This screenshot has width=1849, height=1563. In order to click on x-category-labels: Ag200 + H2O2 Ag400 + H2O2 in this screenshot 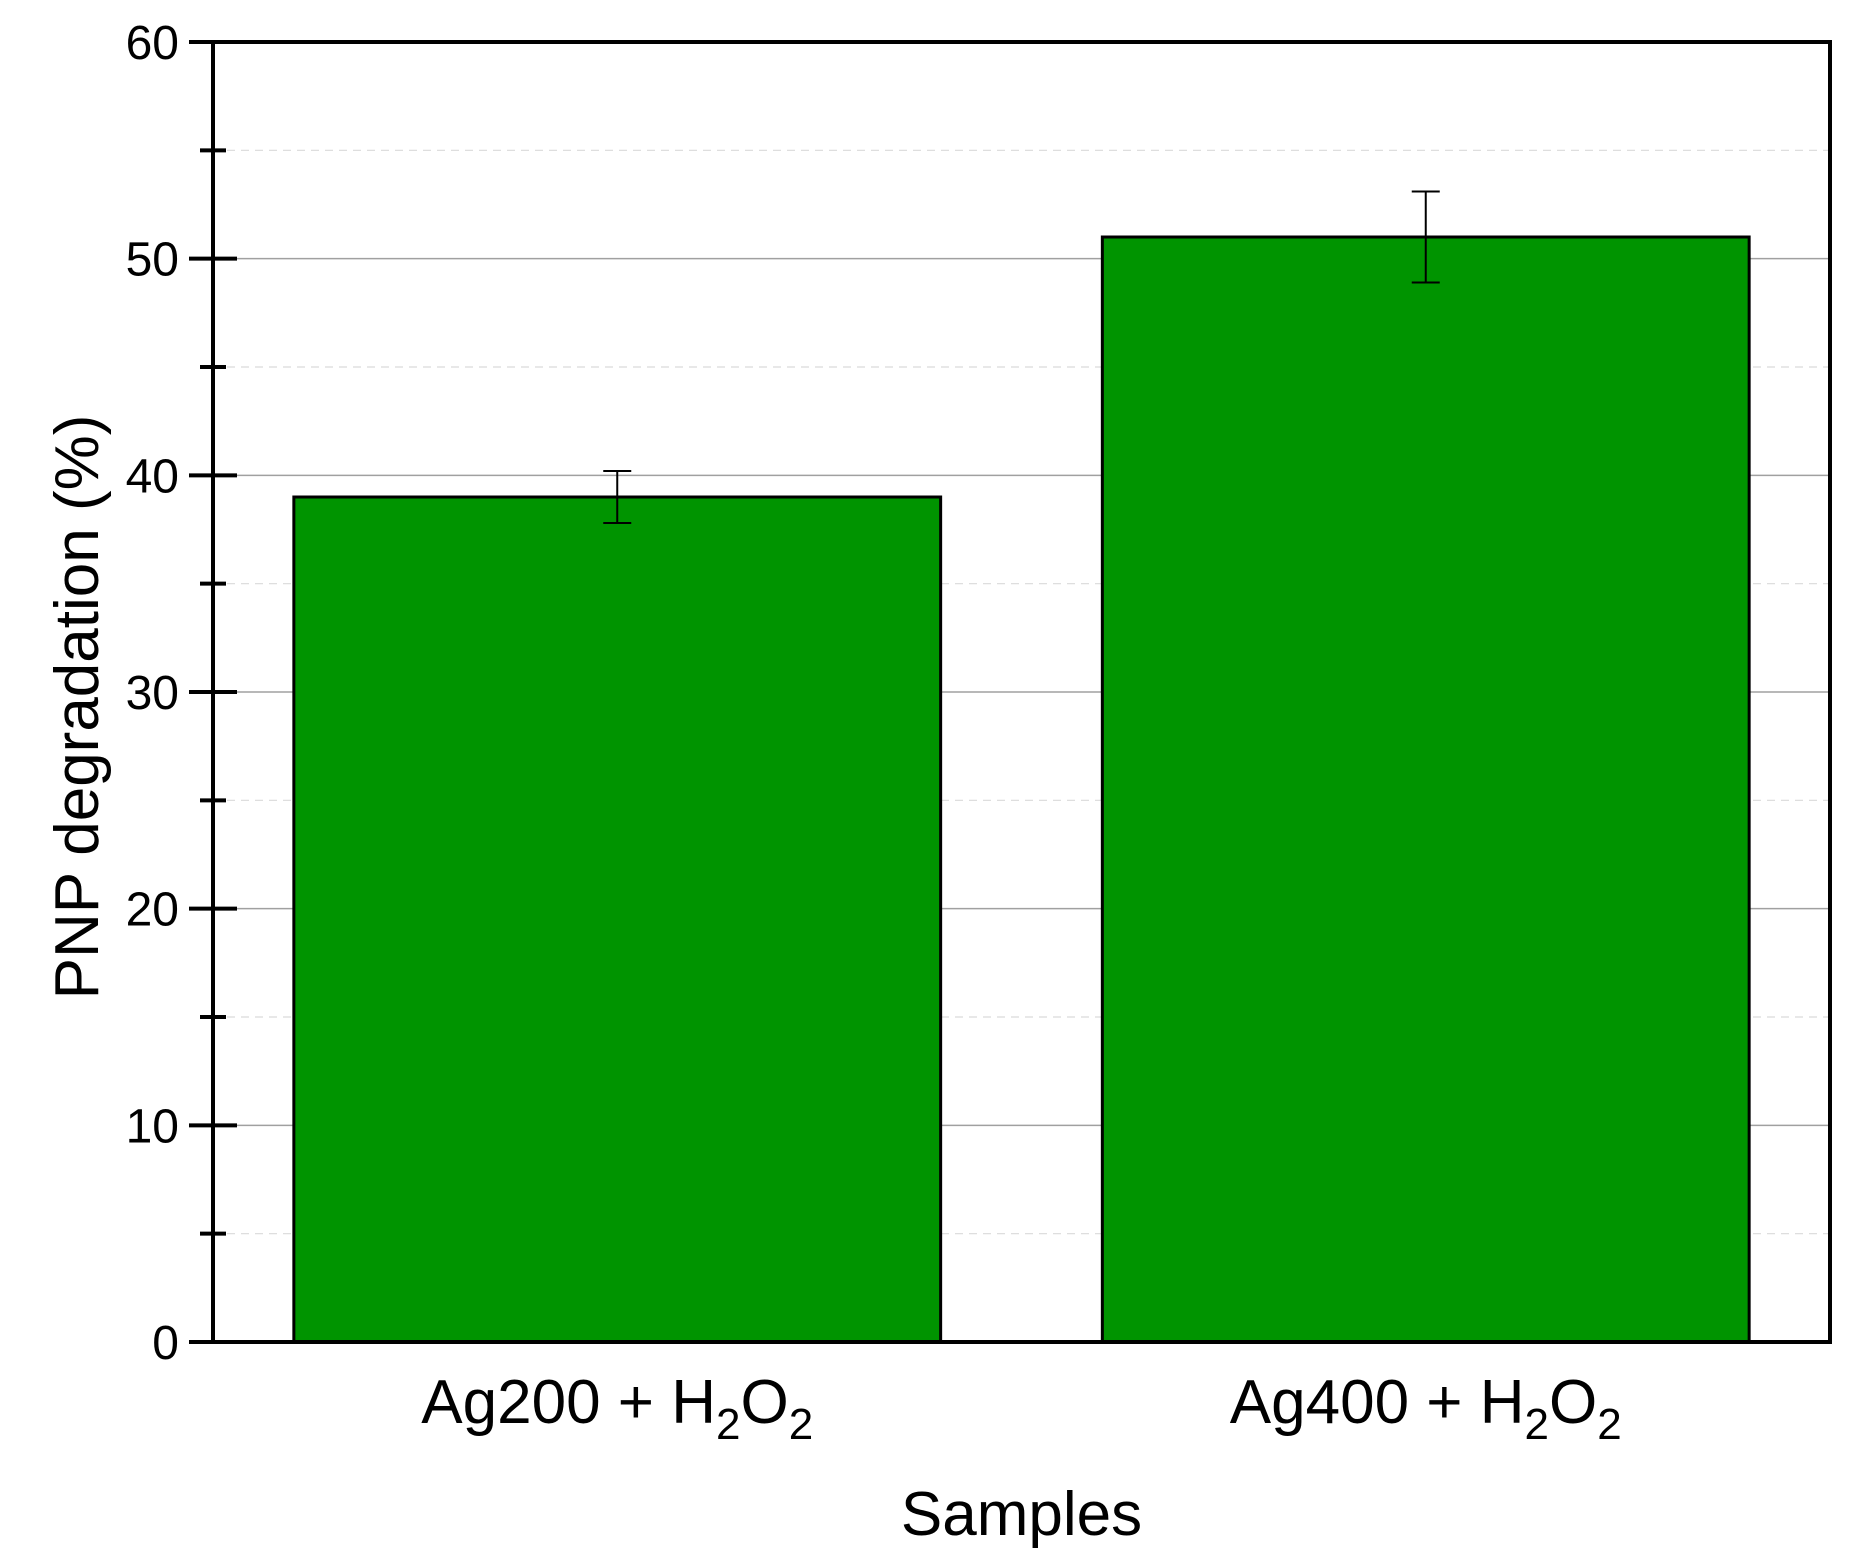, I will do `click(1021, 1408)`.